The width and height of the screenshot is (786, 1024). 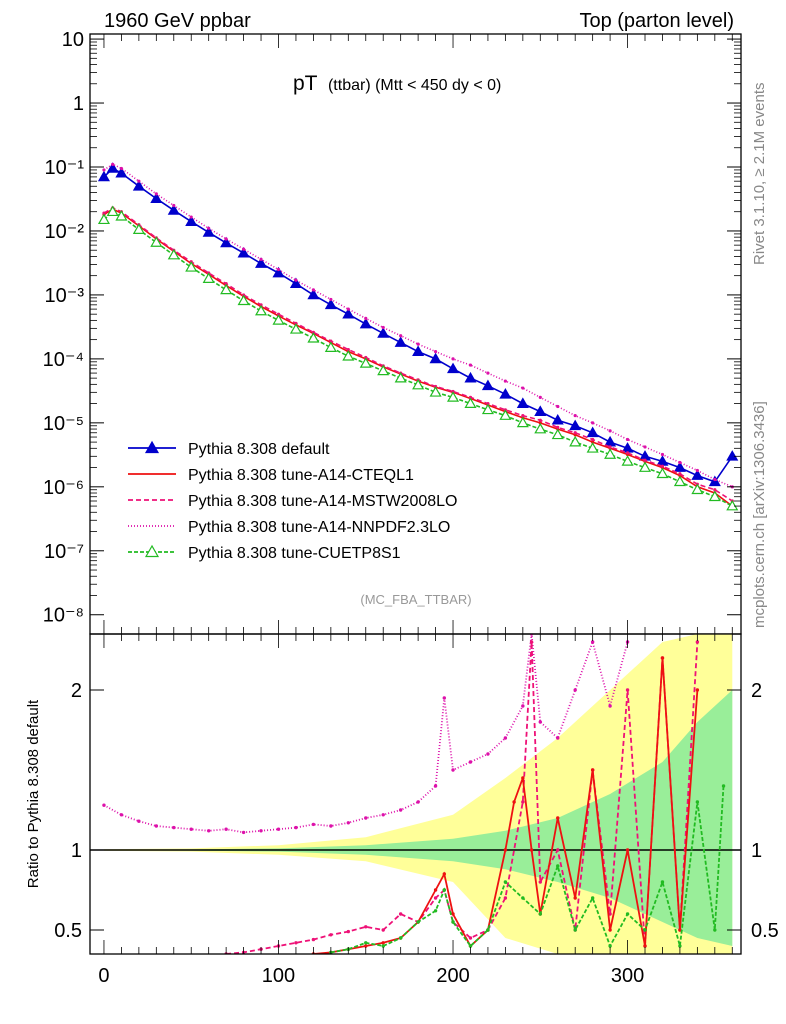 What do you see at coordinates (627, 976) in the screenshot?
I see `xtick-label-3: 300` at bounding box center [627, 976].